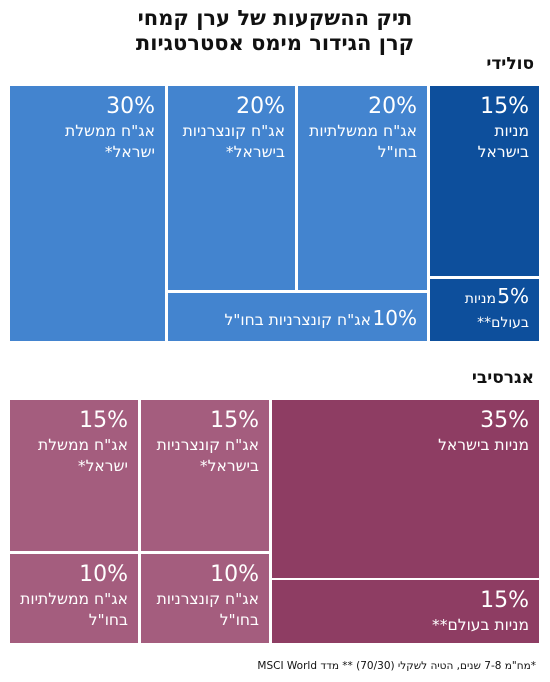 This screenshot has width=550, height=682. Describe the element at coordinates (130, 106) in the screenshot. I see `tile-percent-label: 30%` at that location.